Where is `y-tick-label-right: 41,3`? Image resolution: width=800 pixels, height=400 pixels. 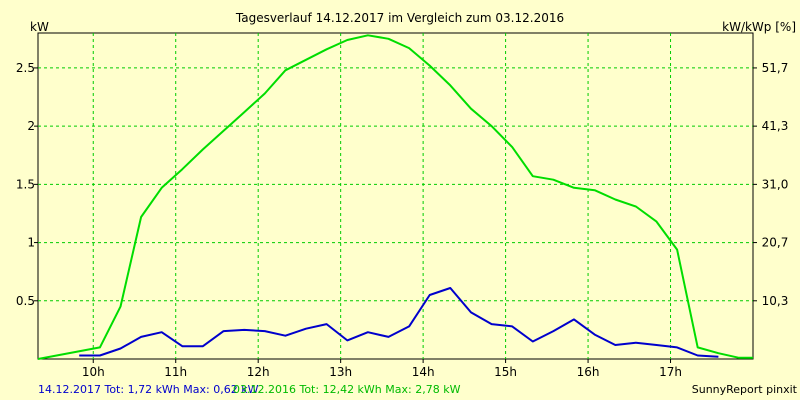
y-tick-label-right: 41,3 is located at coordinates (775, 126).